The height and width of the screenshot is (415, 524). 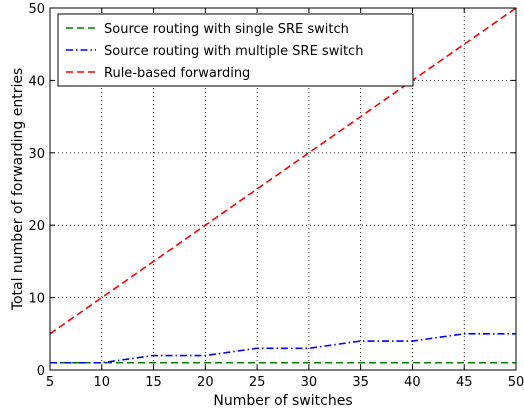 What do you see at coordinates (36, 9) in the screenshot?
I see `y-tick-label: 50` at bounding box center [36, 9].